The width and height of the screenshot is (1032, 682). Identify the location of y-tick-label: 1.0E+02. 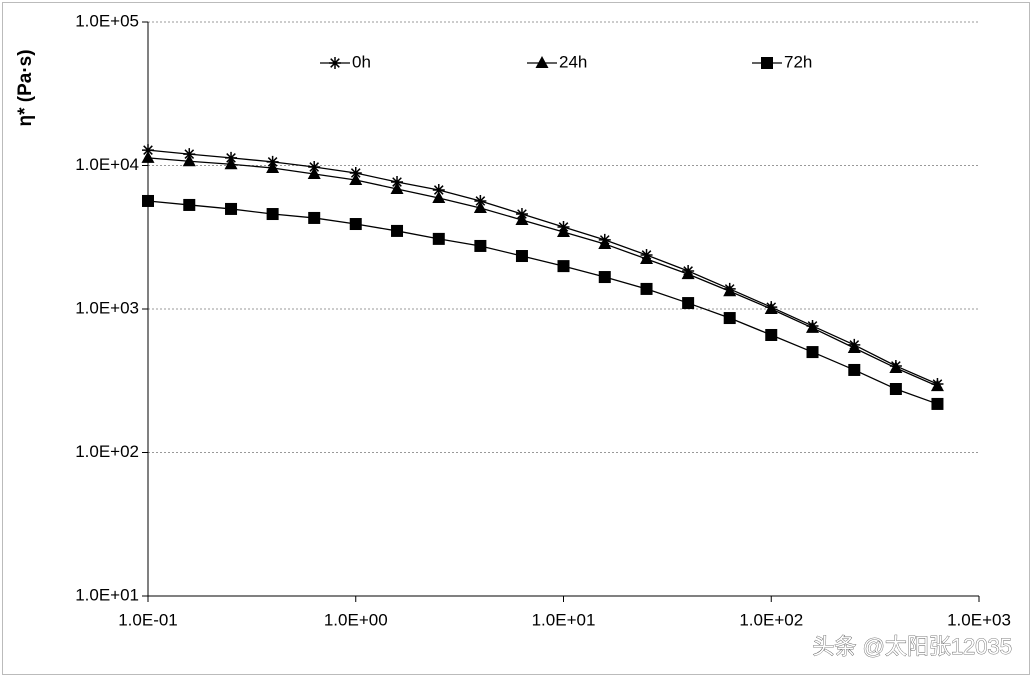
(107, 451).